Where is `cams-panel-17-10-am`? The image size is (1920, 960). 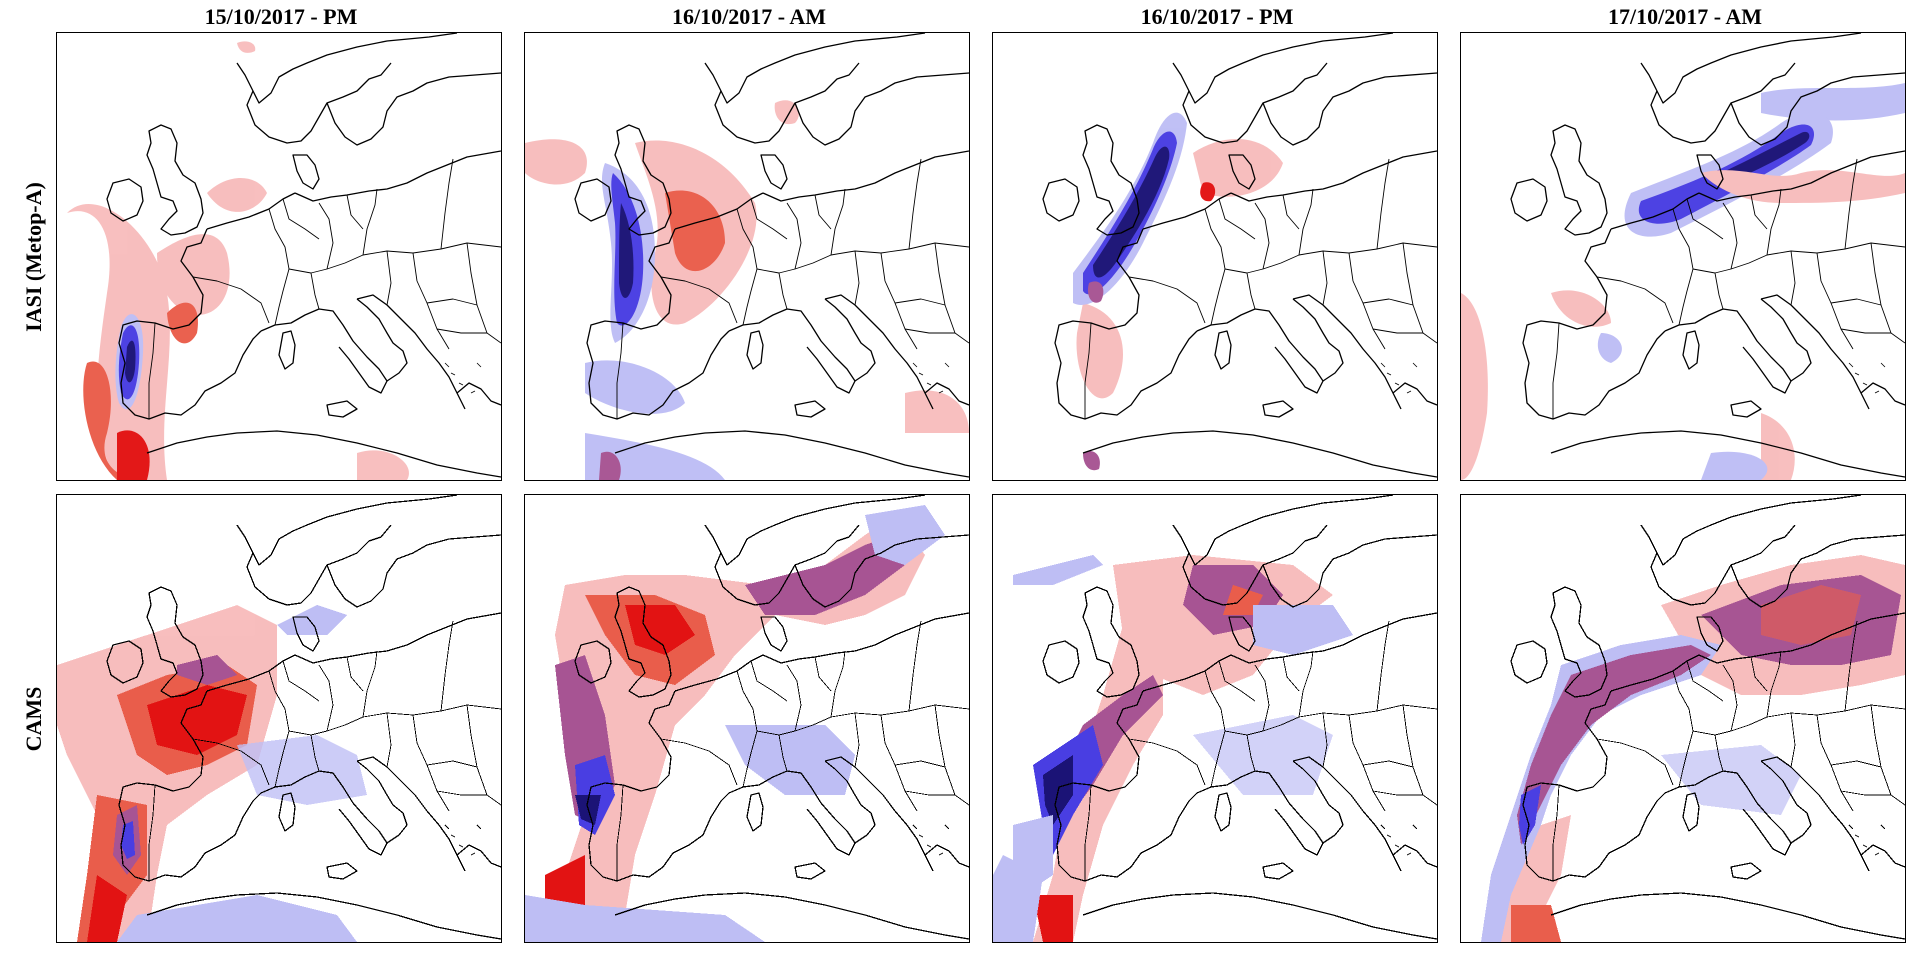 cams-panel-17-10-am is located at coordinates (1683, 718).